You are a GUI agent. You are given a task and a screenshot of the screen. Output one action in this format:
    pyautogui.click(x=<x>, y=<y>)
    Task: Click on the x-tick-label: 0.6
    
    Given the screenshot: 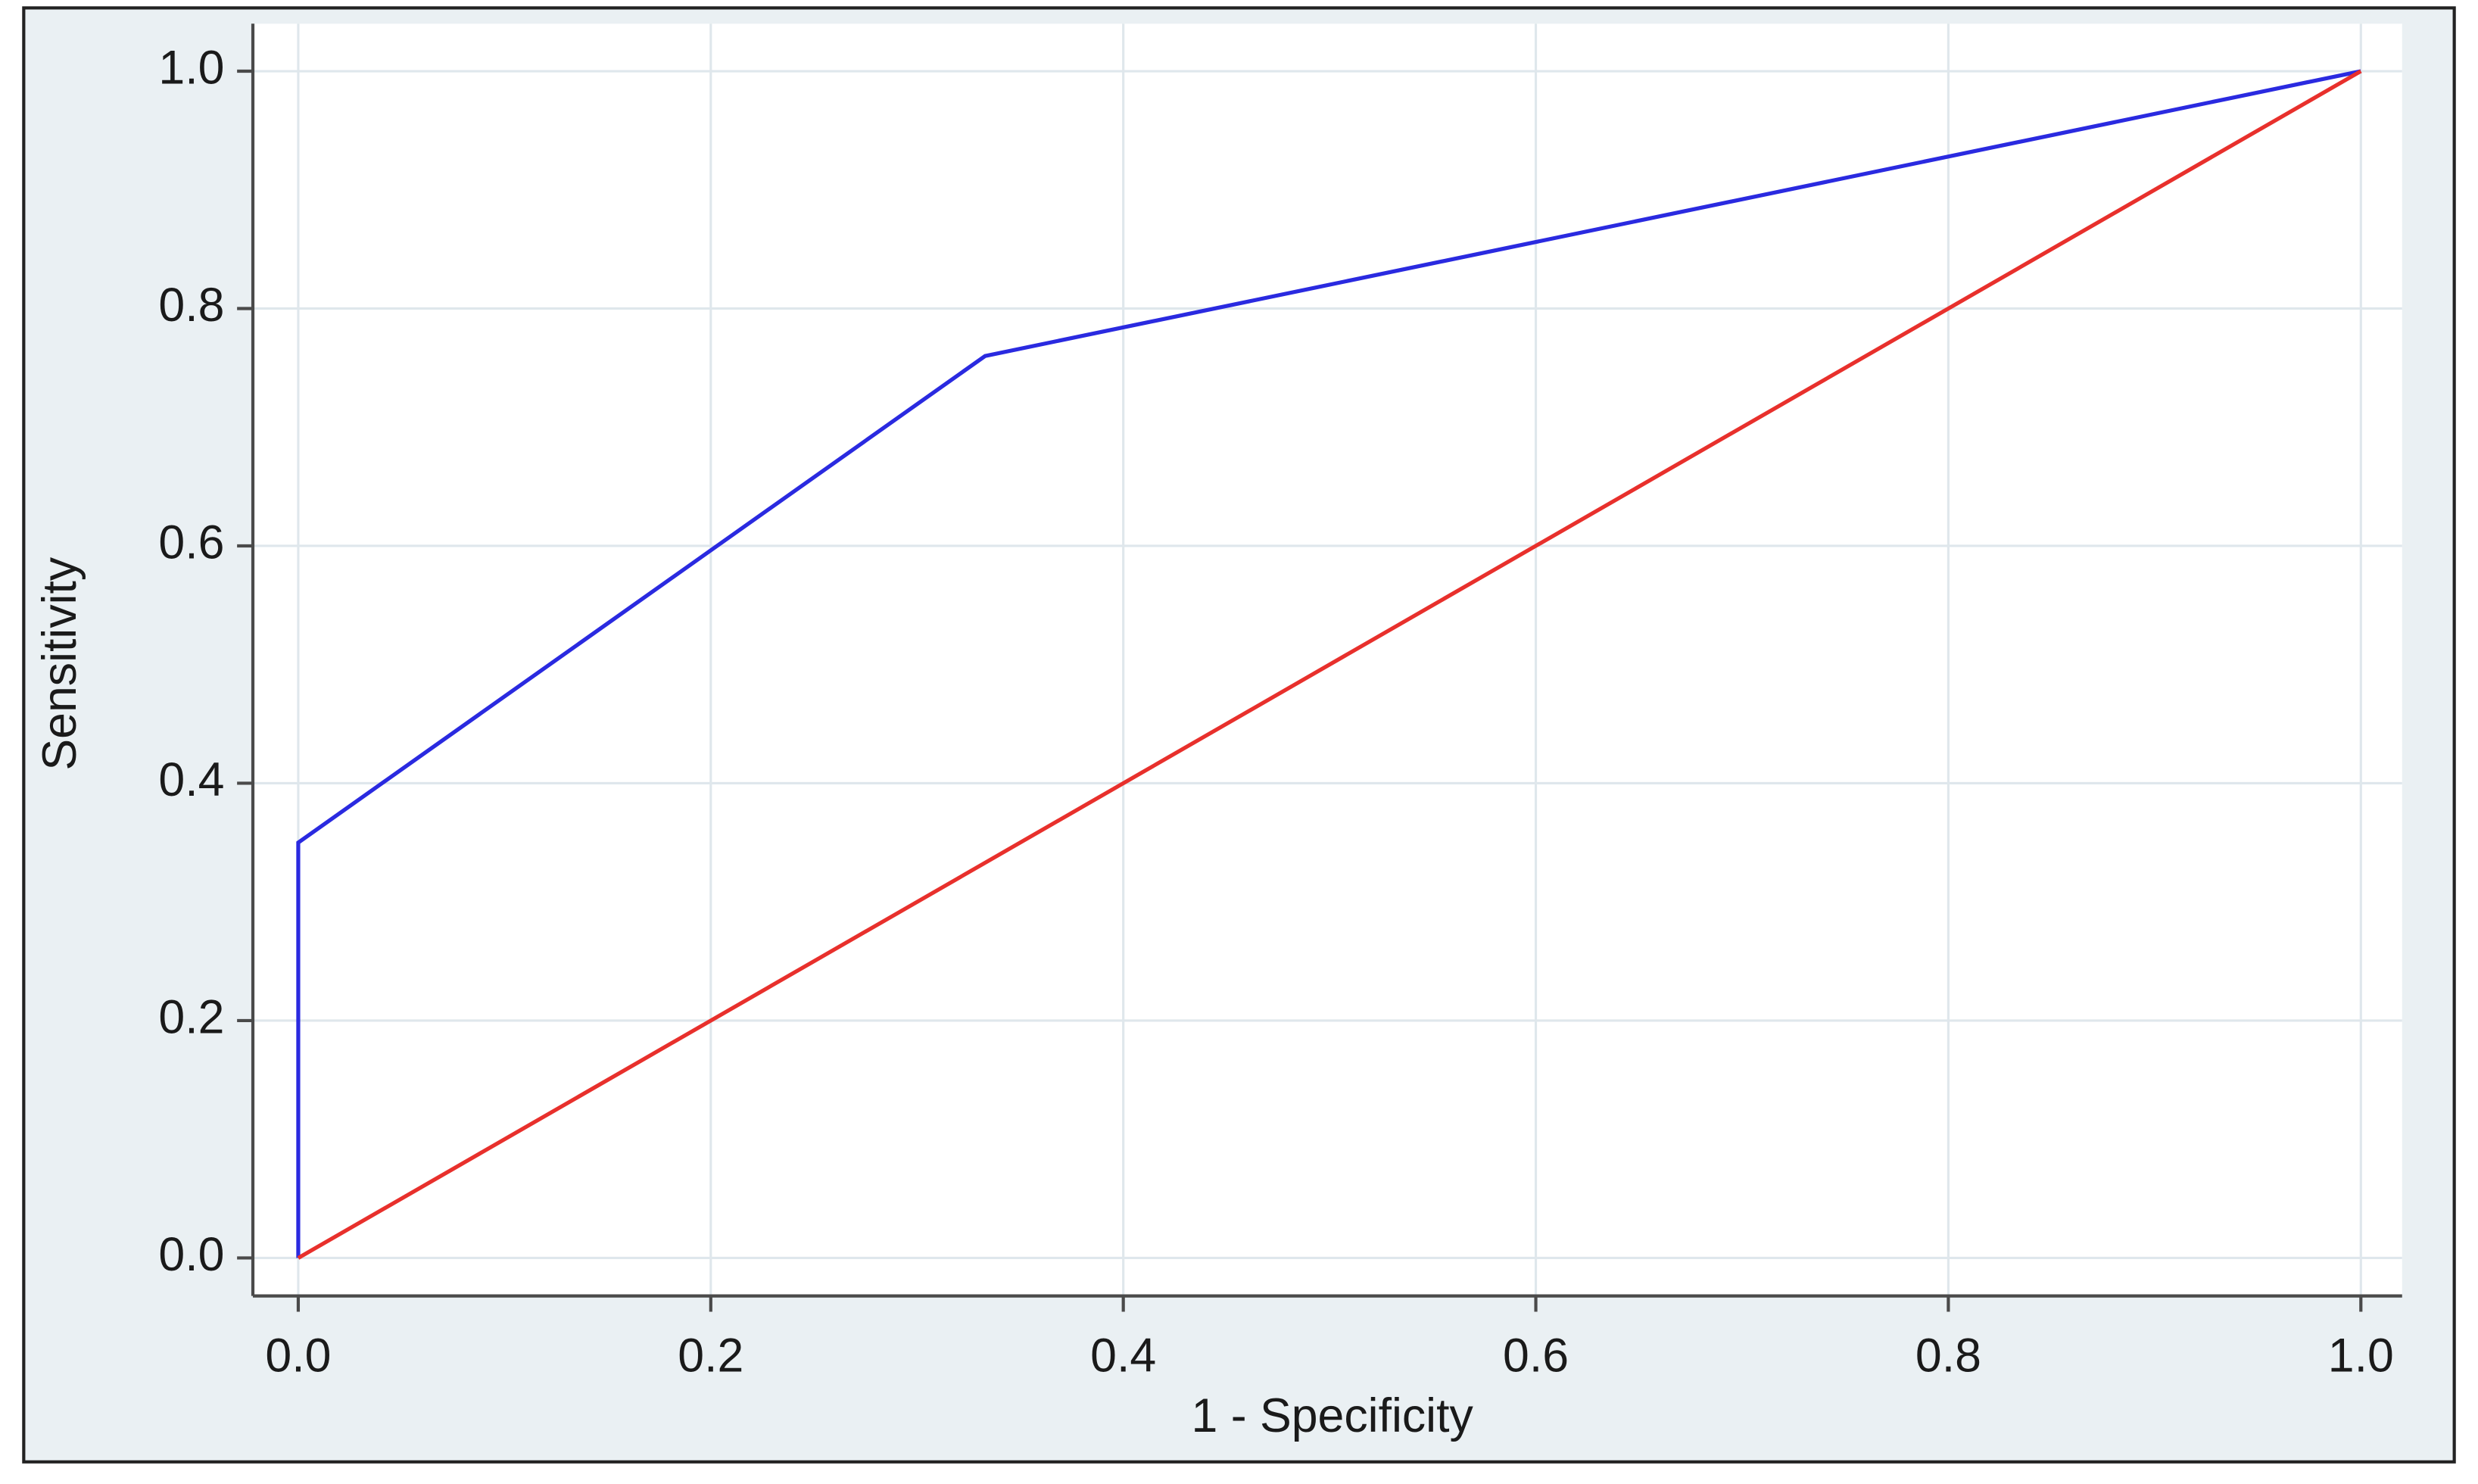 What is the action you would take?
    pyautogui.click(x=1536, y=1356)
    